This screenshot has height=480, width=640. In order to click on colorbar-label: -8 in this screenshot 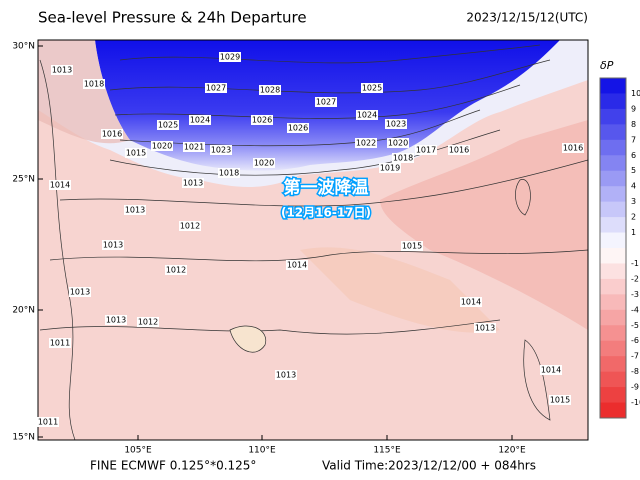, I will do `click(635, 371)`.